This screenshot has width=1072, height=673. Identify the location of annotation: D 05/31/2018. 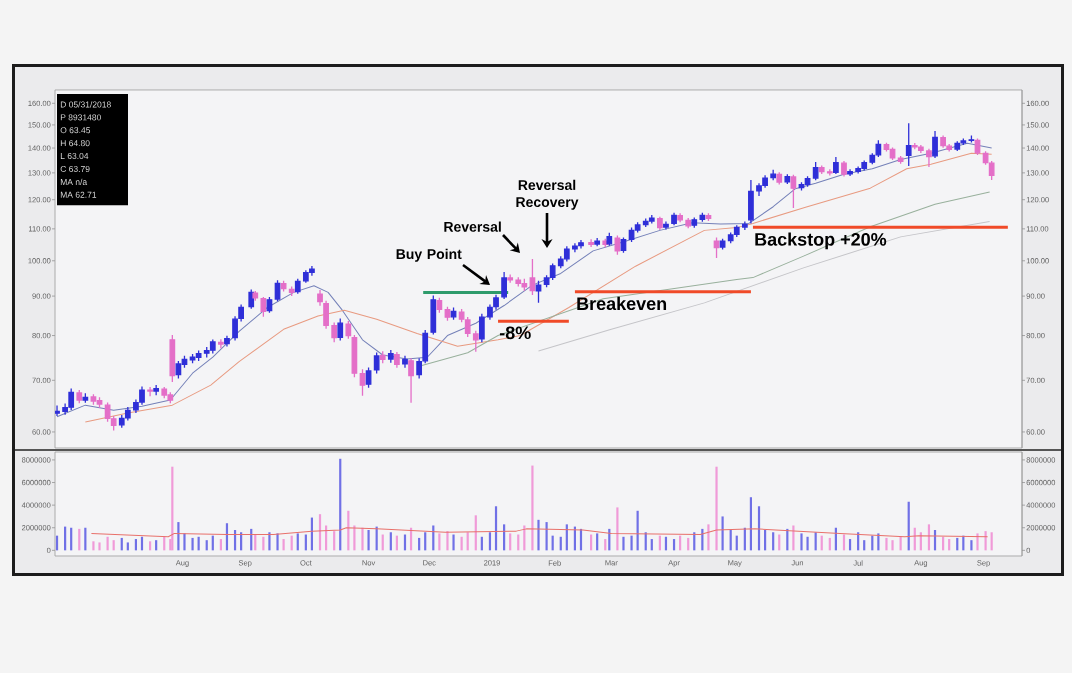
(85, 104).